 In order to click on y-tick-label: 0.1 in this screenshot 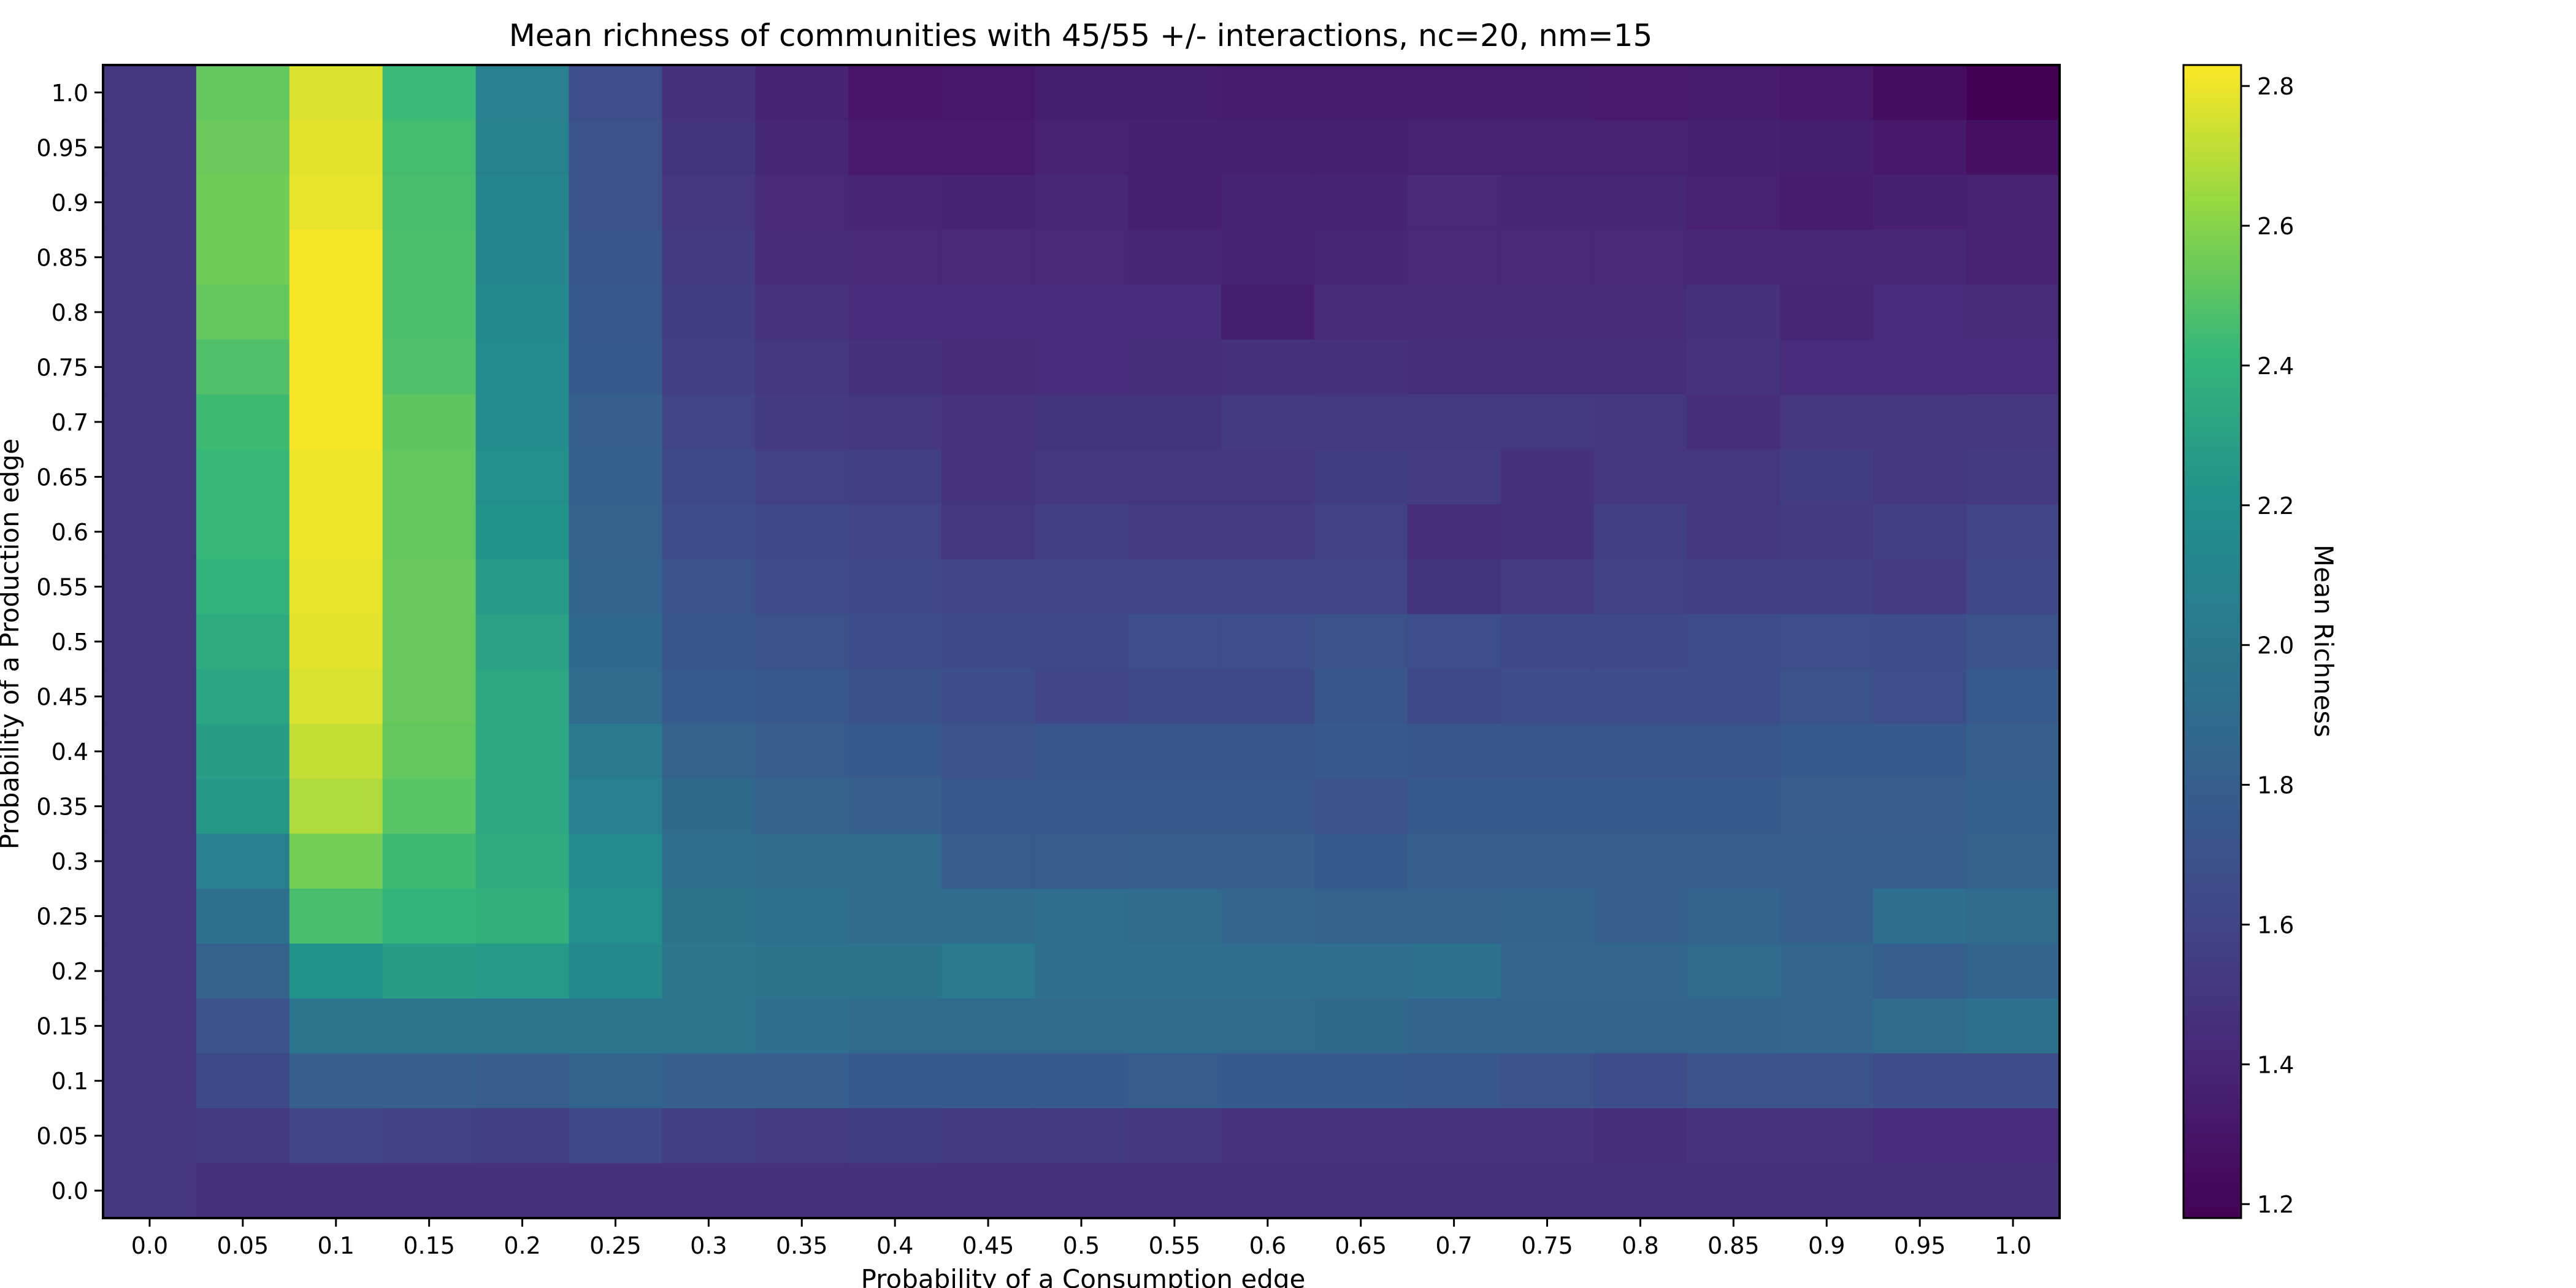, I will do `click(70, 1081)`.